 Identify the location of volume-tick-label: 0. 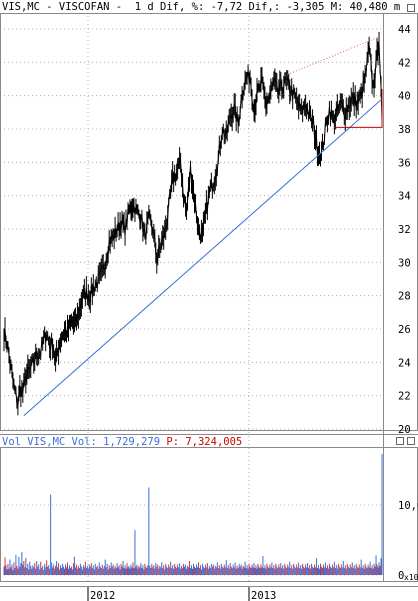
(401, 576).